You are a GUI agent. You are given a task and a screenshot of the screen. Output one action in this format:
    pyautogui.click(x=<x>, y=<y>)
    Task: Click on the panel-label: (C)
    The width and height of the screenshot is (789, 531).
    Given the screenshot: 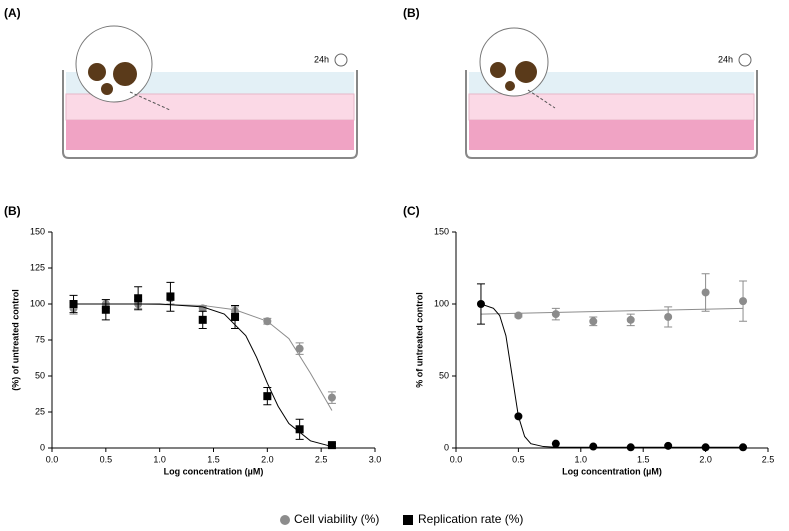 What is the action you would take?
    pyautogui.click(x=411, y=211)
    